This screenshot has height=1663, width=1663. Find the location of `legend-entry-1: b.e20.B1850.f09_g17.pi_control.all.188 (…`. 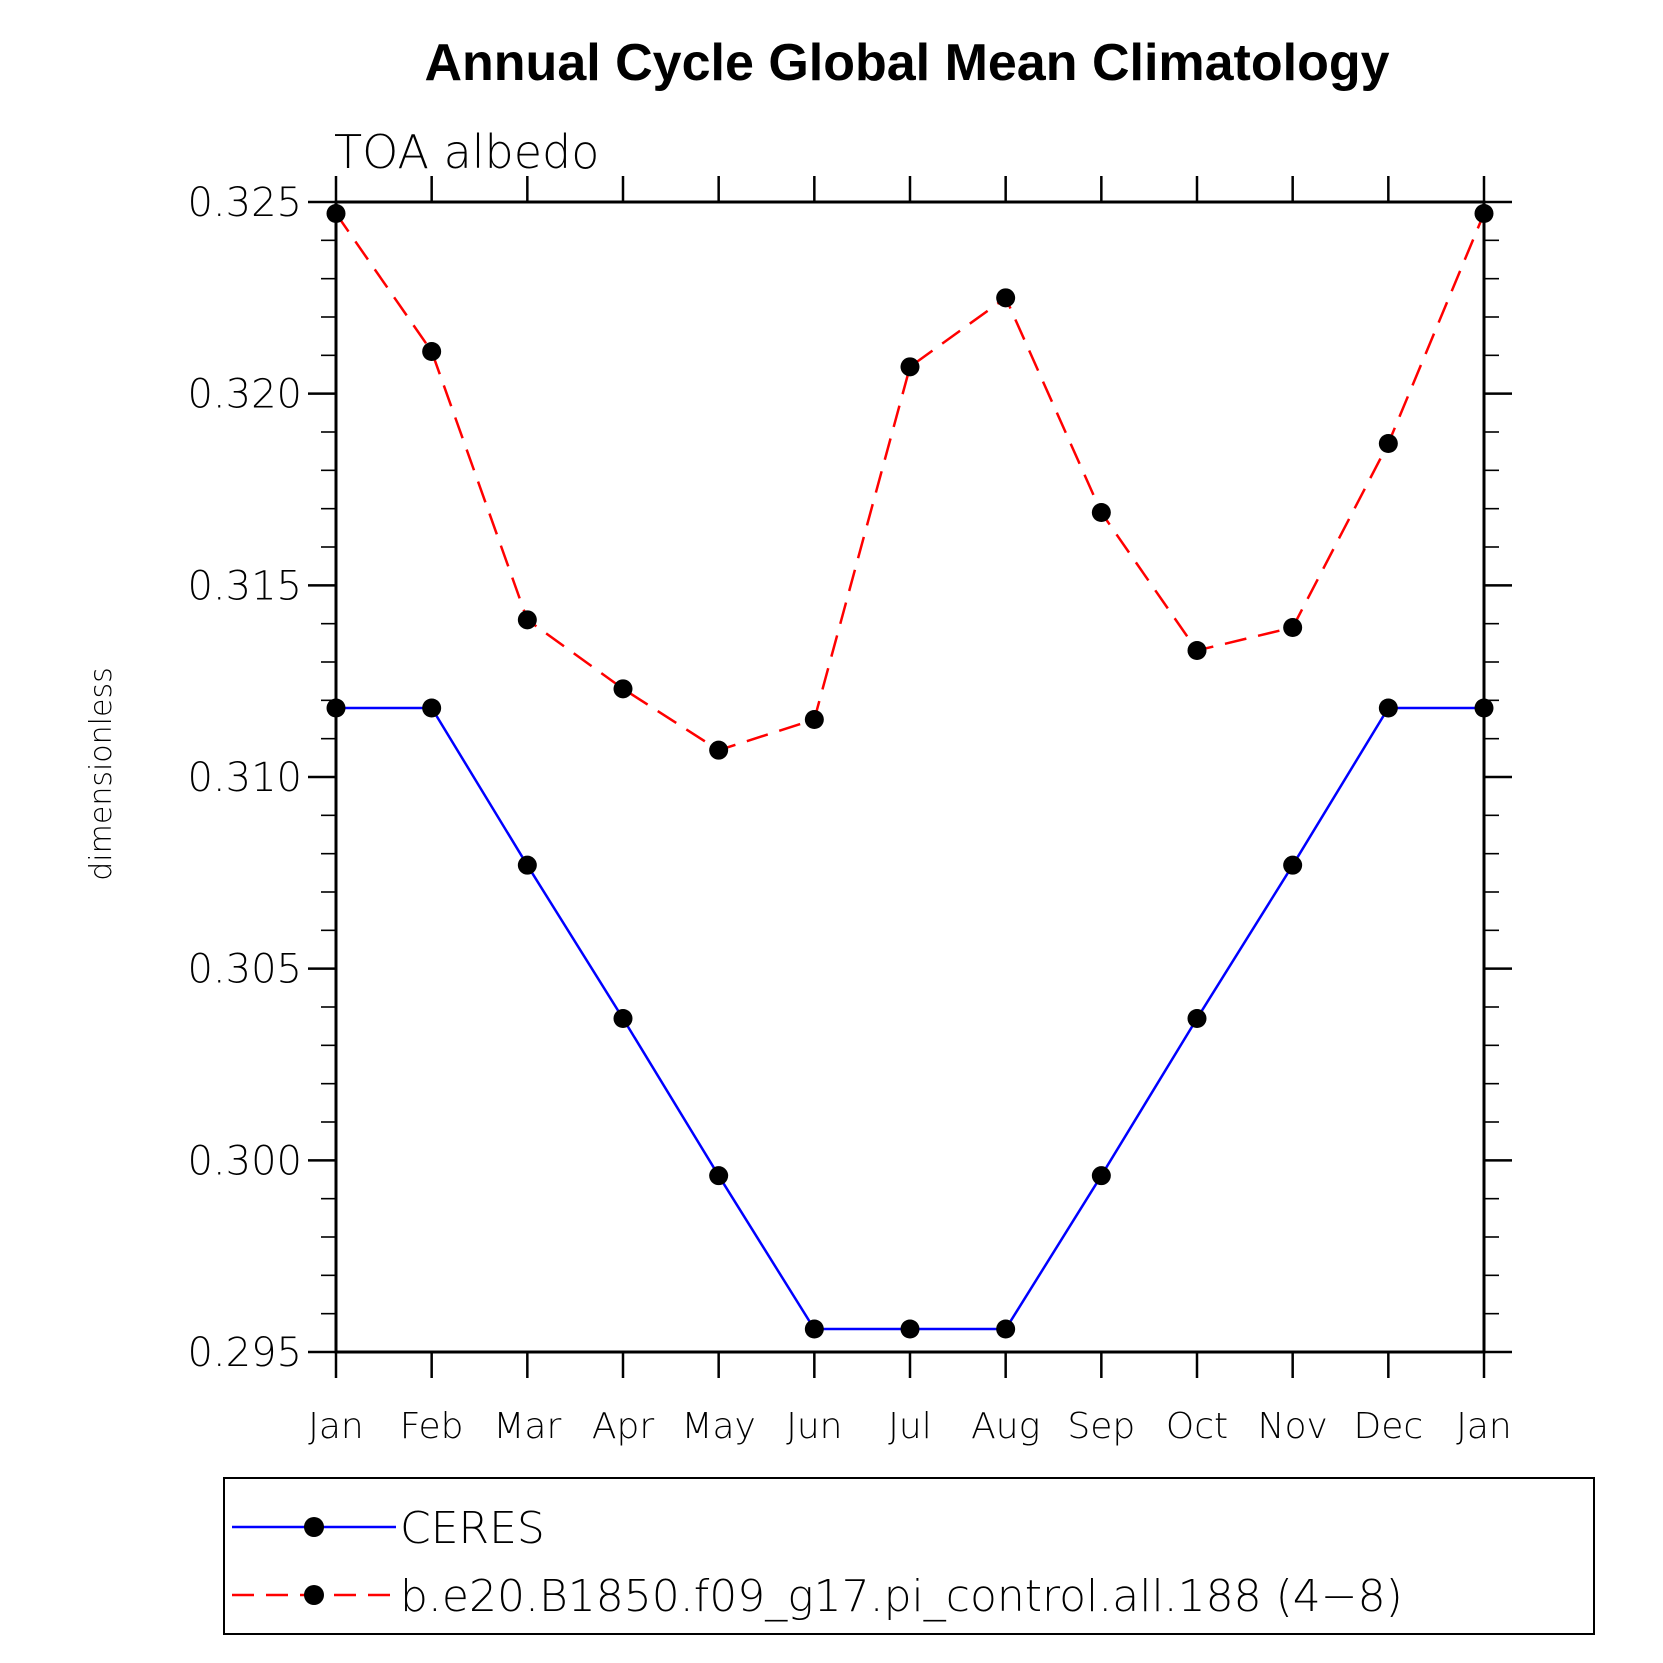

legend-entry-1: b.e20.B1850.f09_g17.pi_control.all.188 (… is located at coordinates (817, 1596).